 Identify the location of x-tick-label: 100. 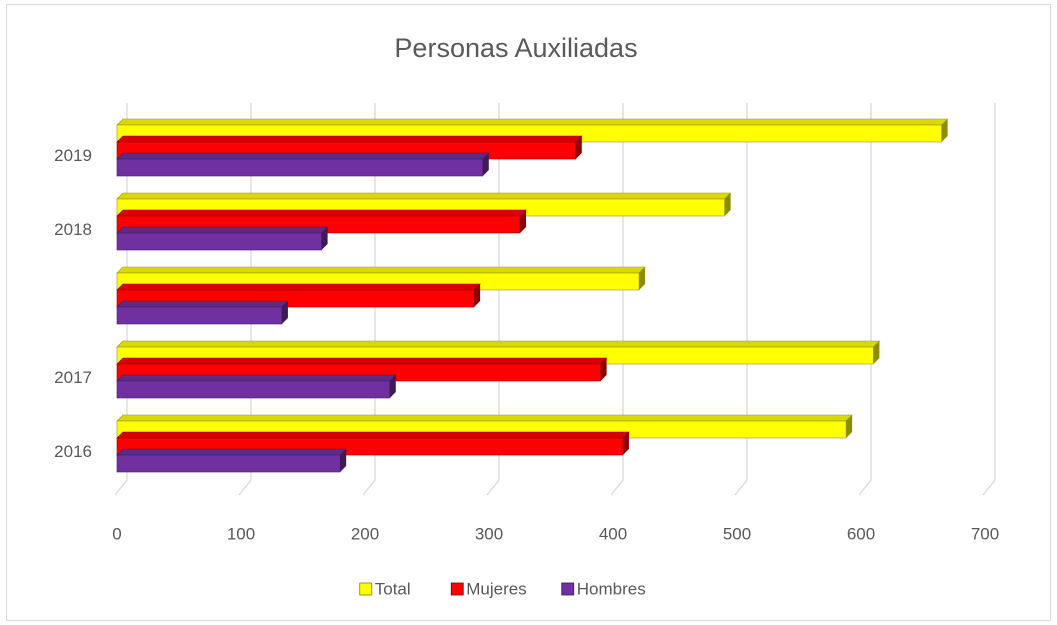
(241, 533).